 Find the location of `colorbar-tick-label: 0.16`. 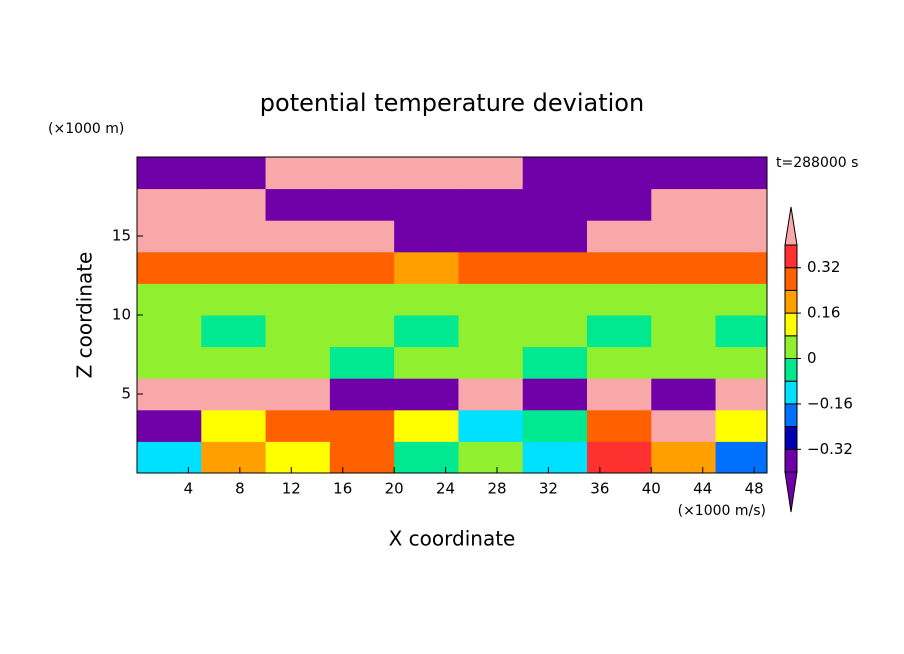

colorbar-tick-label: 0.16 is located at coordinates (823, 313).